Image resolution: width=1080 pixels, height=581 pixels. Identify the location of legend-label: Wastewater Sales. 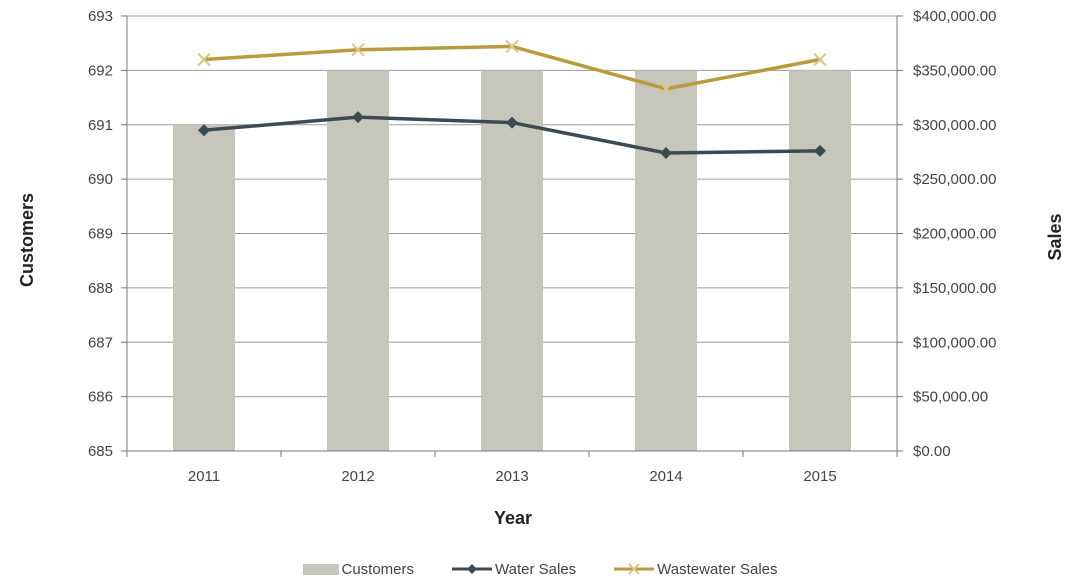
(717, 569).